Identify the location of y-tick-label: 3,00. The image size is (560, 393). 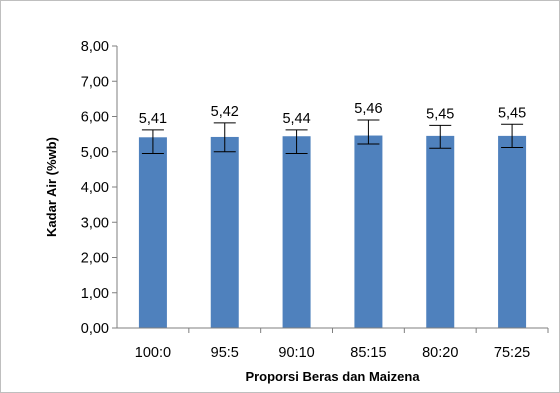
(95, 223).